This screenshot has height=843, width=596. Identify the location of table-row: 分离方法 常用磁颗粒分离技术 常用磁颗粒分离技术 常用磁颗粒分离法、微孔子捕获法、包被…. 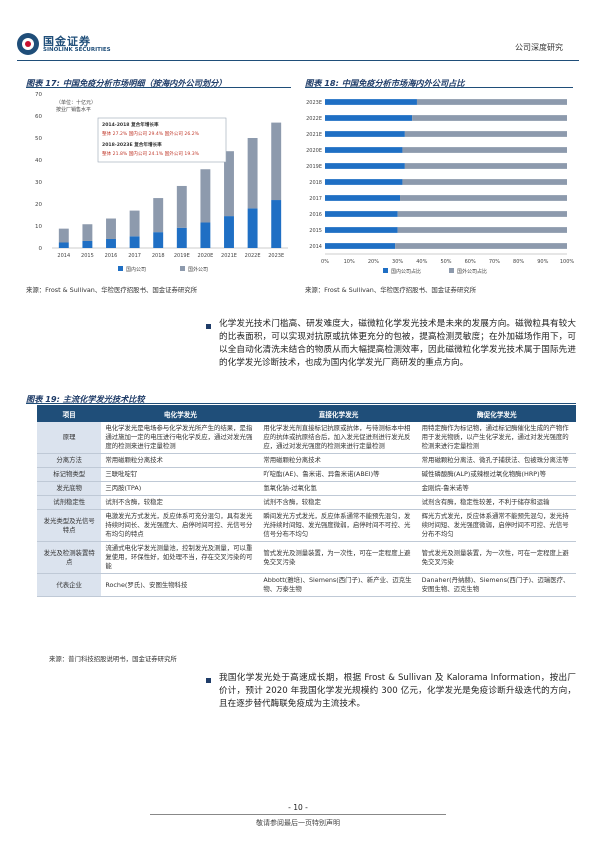
(306, 460).